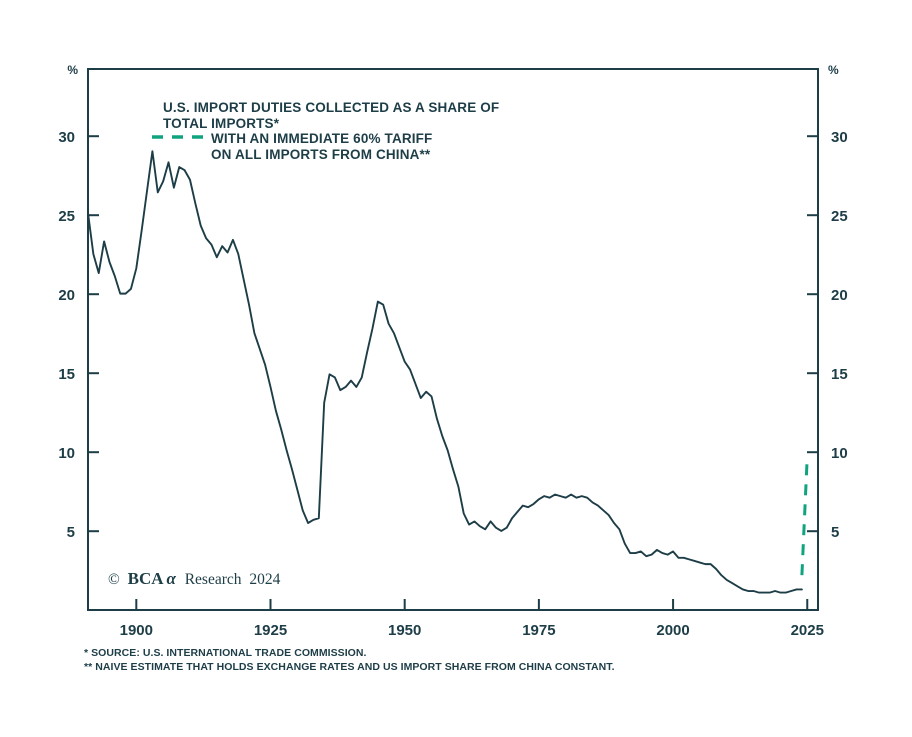 The height and width of the screenshot is (737, 912). What do you see at coordinates (221, 123) in the screenshot?
I see `chart-title-line-2: TOTAL IMPORTS*` at bounding box center [221, 123].